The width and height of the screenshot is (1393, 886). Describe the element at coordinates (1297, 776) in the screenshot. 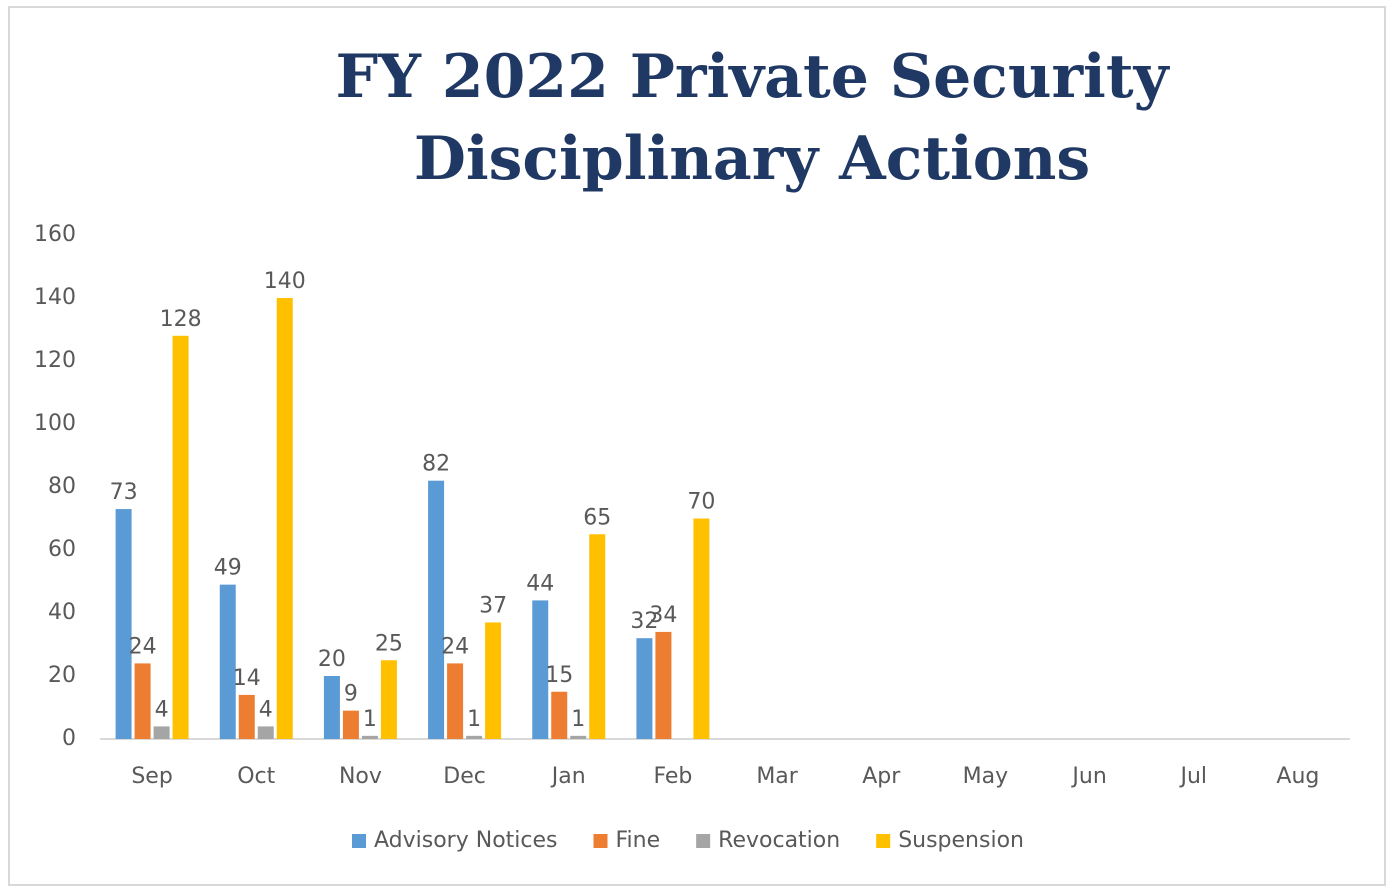

I see `x-tick-label: Aug` at that location.